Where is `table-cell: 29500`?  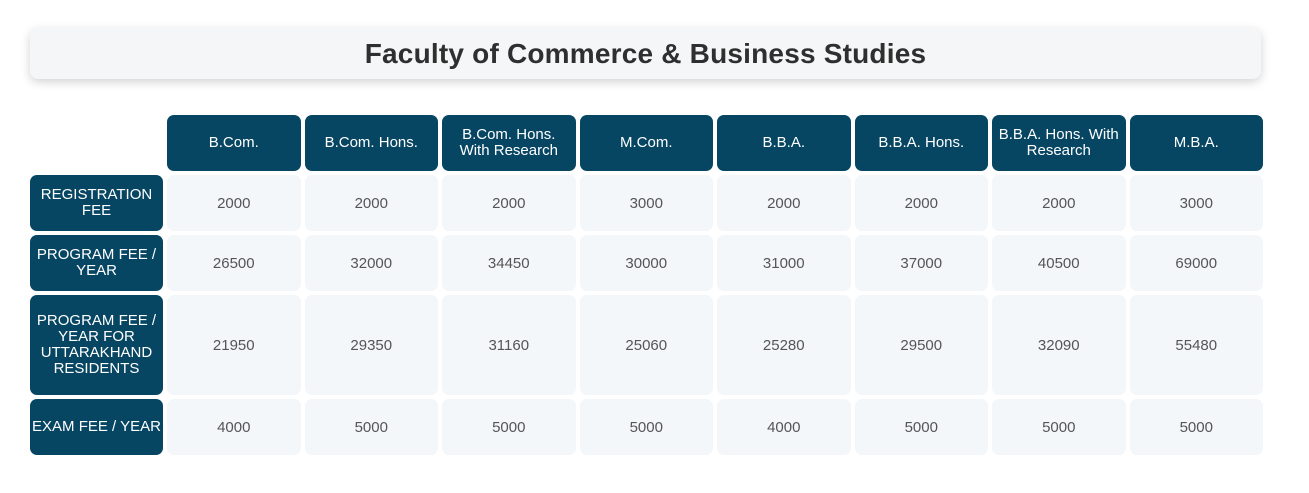 table-cell: 29500 is located at coordinates (921, 345).